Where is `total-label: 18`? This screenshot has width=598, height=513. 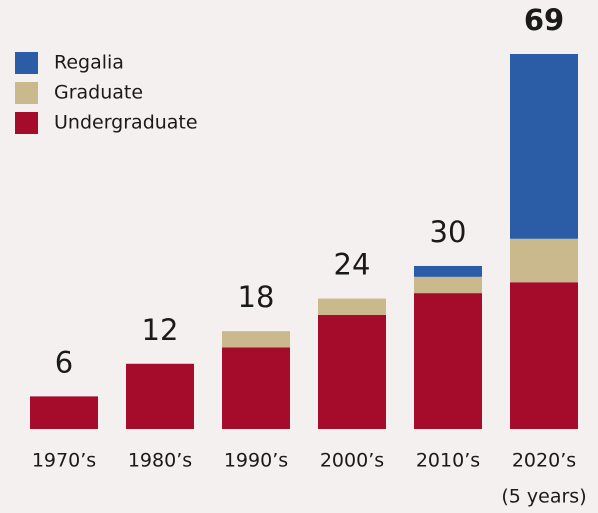 total-label: 18 is located at coordinates (256, 297).